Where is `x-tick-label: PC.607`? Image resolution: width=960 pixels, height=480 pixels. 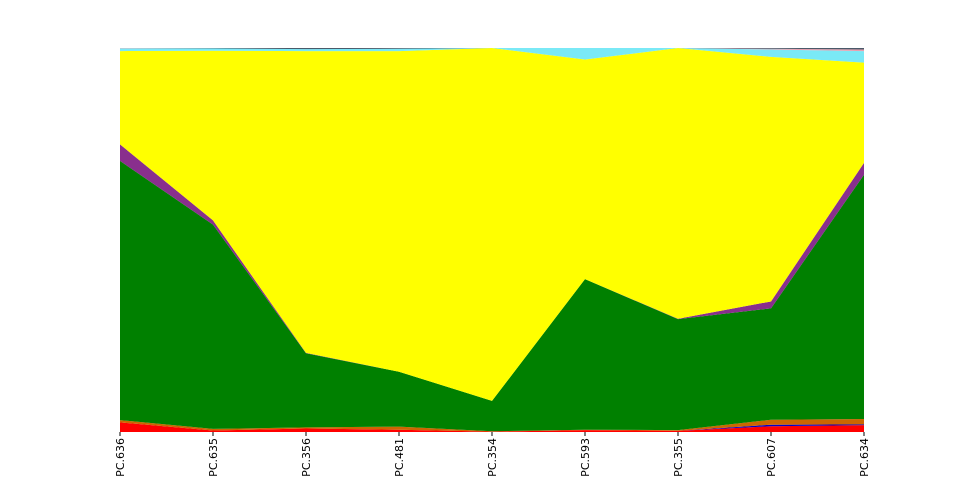 x-tick-label: PC.607 is located at coordinates (771, 457).